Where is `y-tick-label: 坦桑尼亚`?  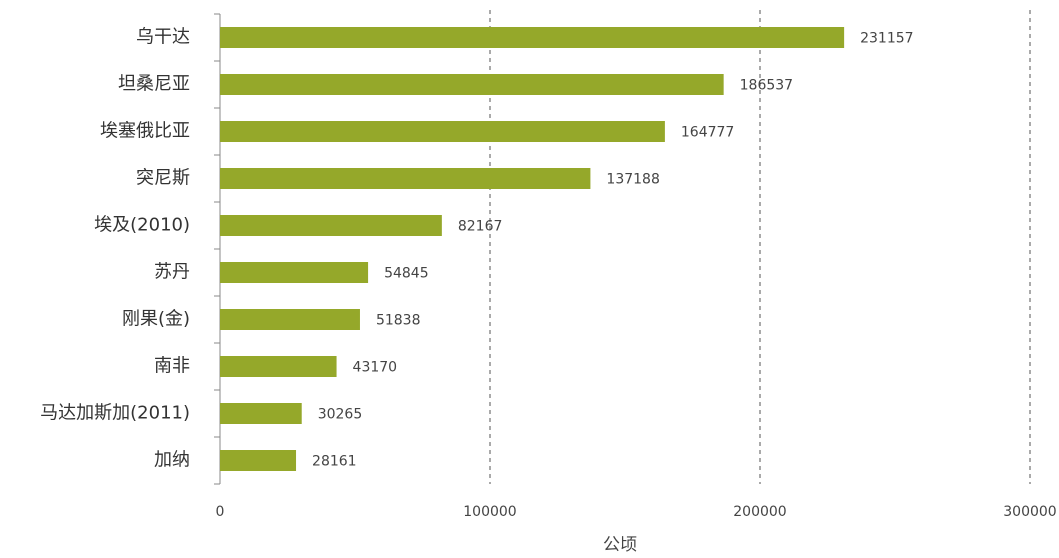
y-tick-label: 坦桑尼亚 is located at coordinates (154, 84).